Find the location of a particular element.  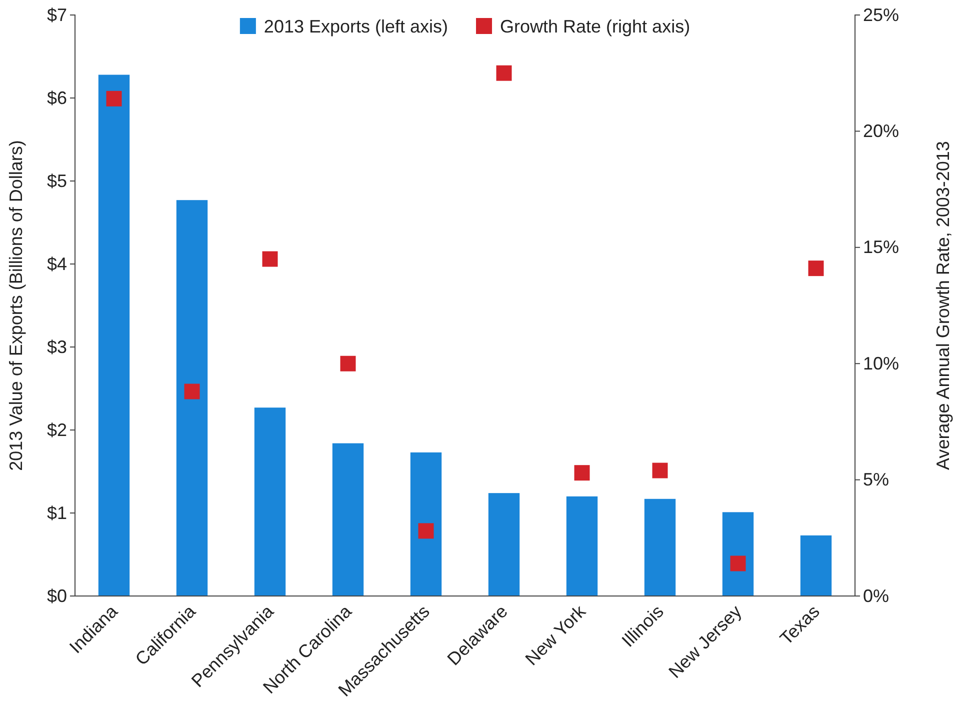

y2-axis-title: Average Annual Growth Rate, 2003-2013 is located at coordinates (943, 305).